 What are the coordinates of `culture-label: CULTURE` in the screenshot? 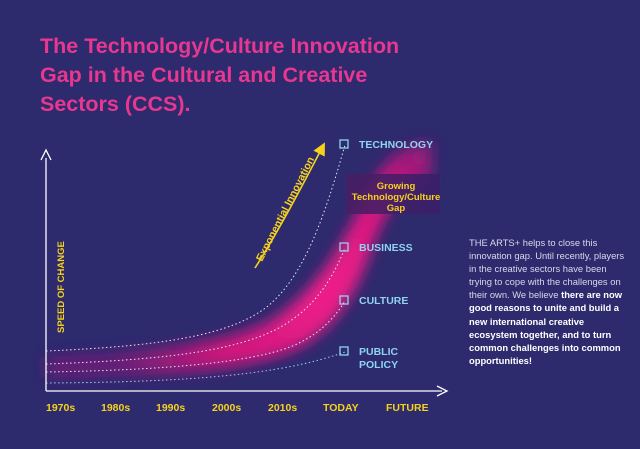 It's located at (383, 301).